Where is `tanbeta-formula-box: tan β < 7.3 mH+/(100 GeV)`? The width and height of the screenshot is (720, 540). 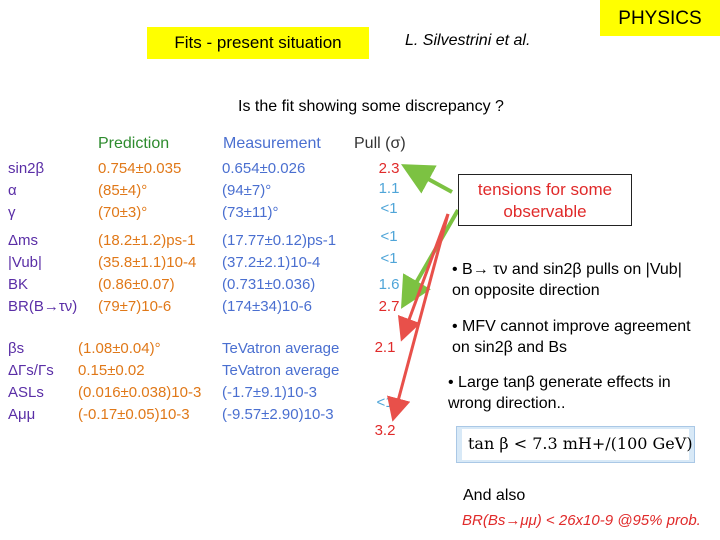 tanbeta-formula-box: tan β < 7.3 mH+/(100 GeV) is located at coordinates (575, 444).